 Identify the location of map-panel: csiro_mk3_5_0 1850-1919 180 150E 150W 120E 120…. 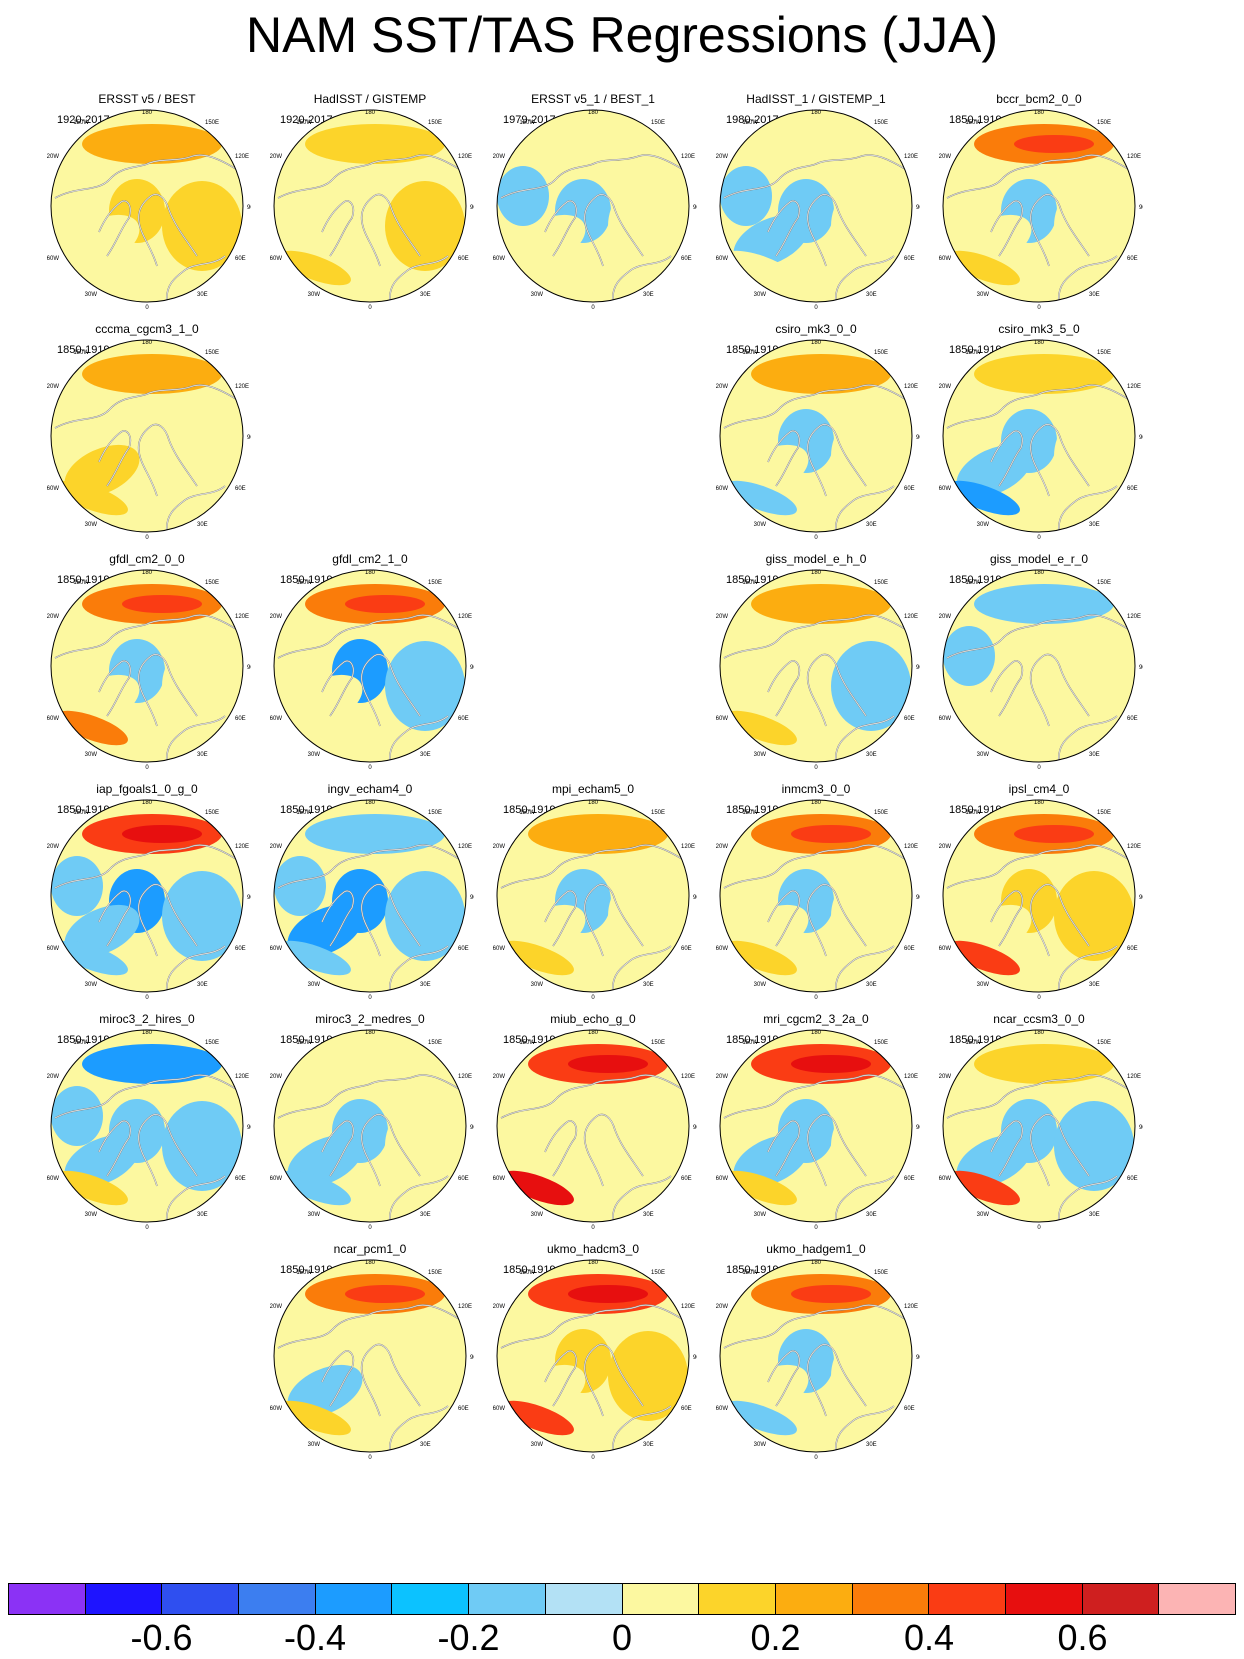
(1054, 437).